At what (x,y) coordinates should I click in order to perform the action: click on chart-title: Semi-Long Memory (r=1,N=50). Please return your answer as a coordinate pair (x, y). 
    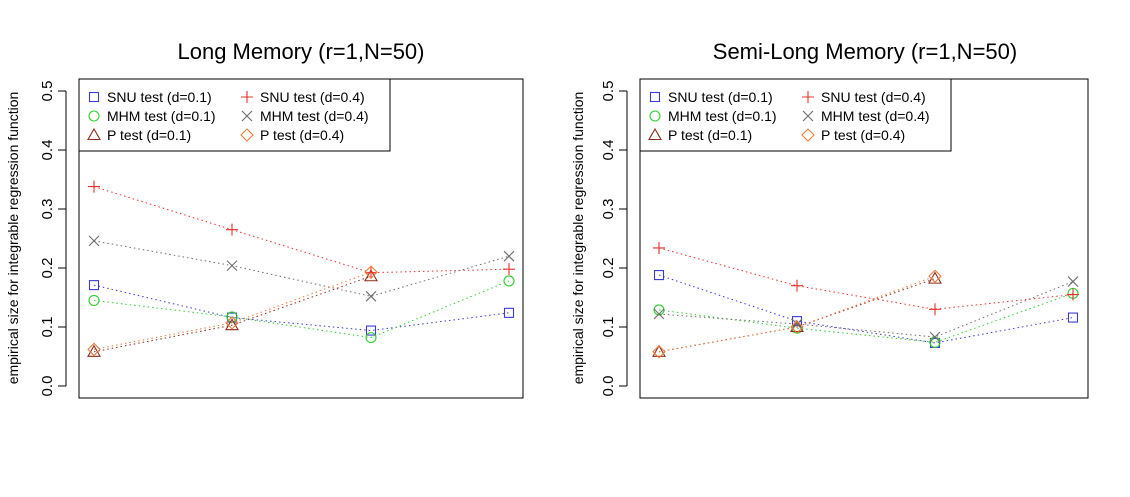
    Looking at the image, I should click on (865, 51).